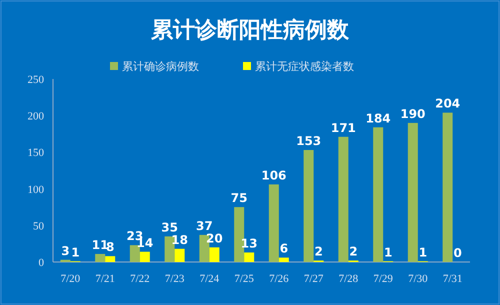 This screenshot has height=305, width=500. I want to click on y-tick-label: 0, so click(41, 263).